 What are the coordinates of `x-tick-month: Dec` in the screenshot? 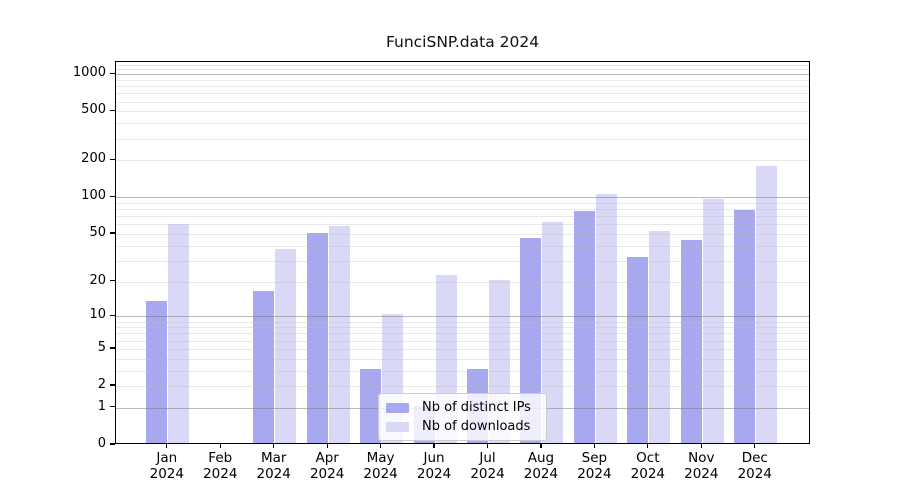 It's located at (754, 458).